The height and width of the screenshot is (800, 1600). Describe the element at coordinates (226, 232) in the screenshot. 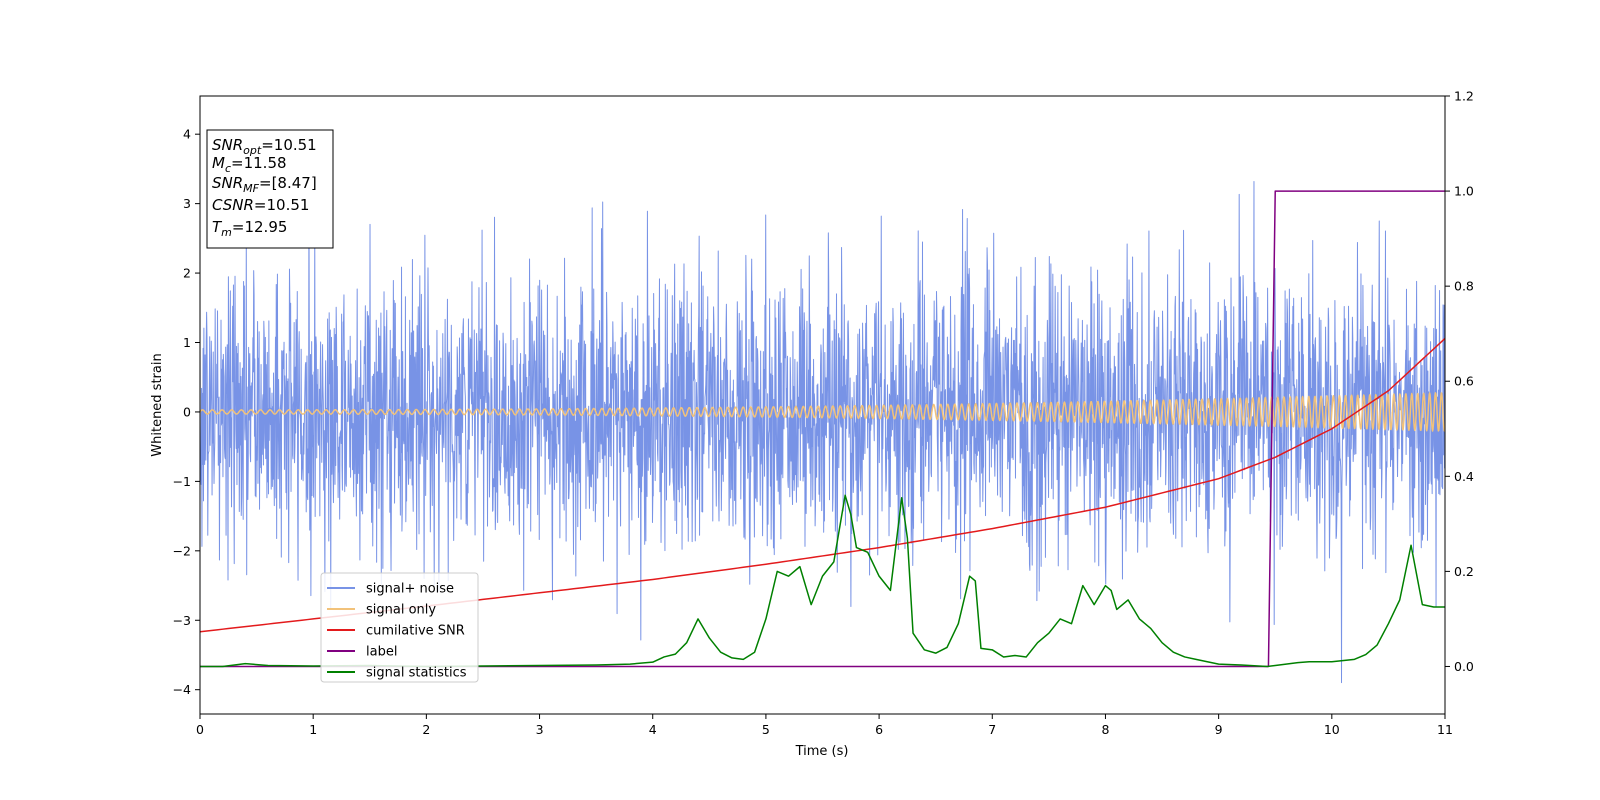

I see `info-subscript: m` at that location.